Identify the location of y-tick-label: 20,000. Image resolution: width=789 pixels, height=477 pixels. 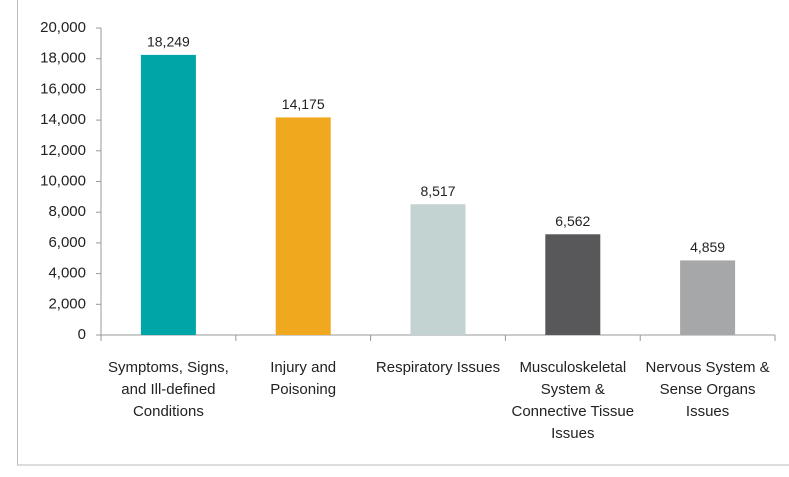
(63, 27).